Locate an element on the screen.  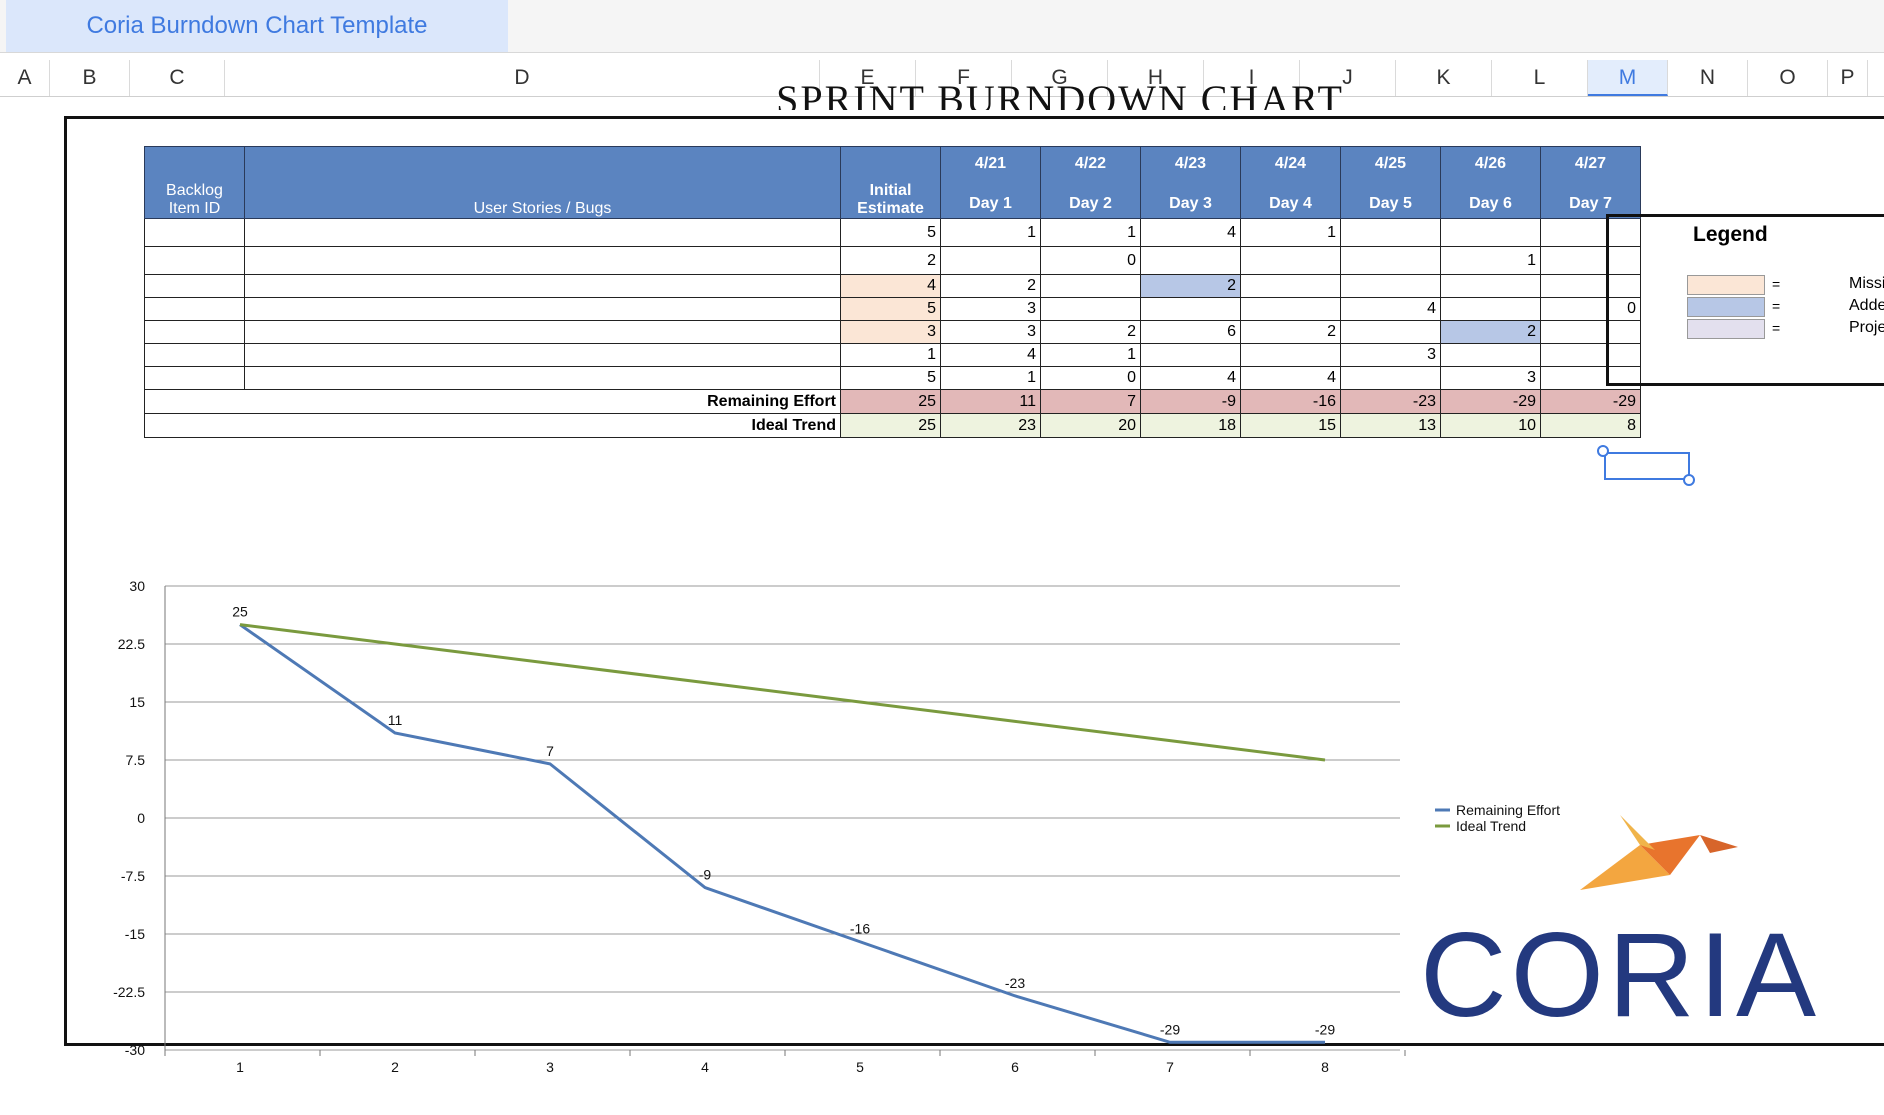
day-cell: 6 is located at coordinates (1190, 332).